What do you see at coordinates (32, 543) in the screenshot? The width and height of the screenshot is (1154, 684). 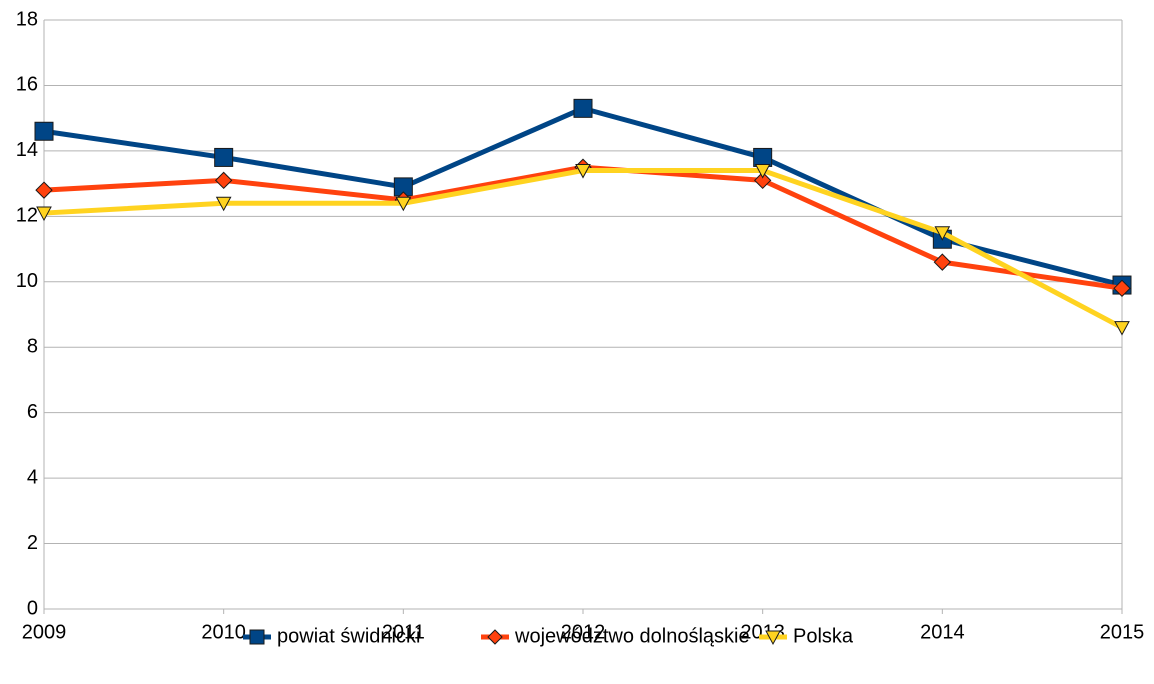 I see `y-tick-label: 2` at bounding box center [32, 543].